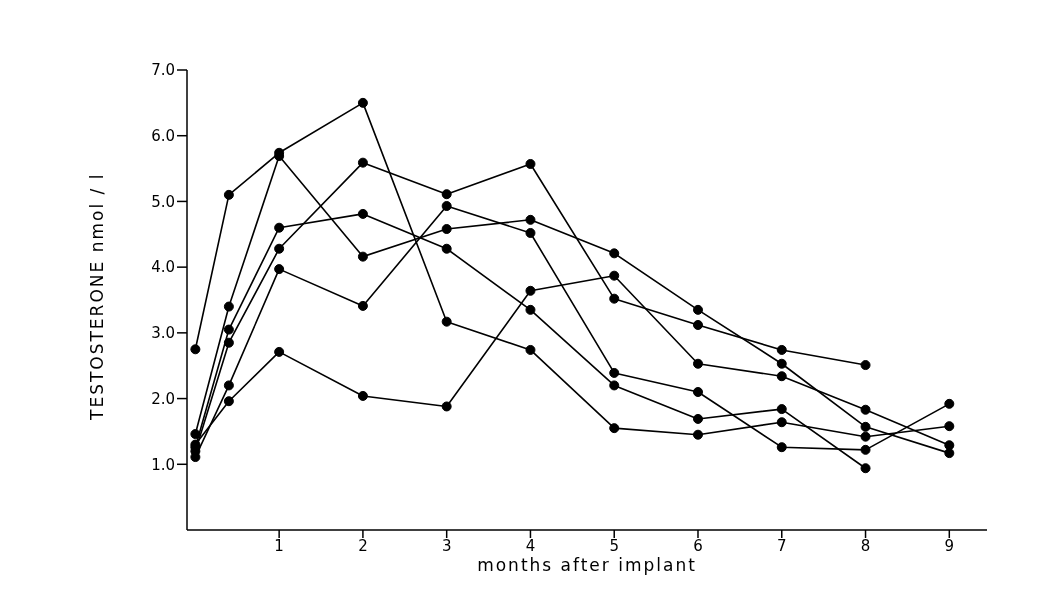  What do you see at coordinates (163, 398) in the screenshot?
I see `y-tick-label: 2.0` at bounding box center [163, 398].